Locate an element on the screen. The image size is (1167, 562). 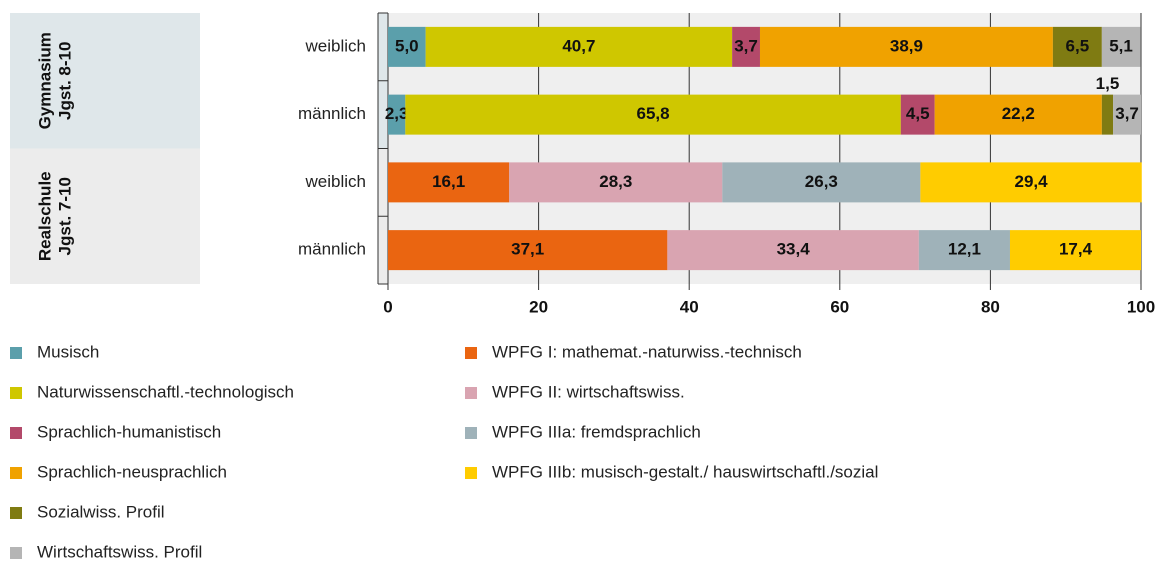
value-label: 17,4 is located at coordinates (1076, 249).